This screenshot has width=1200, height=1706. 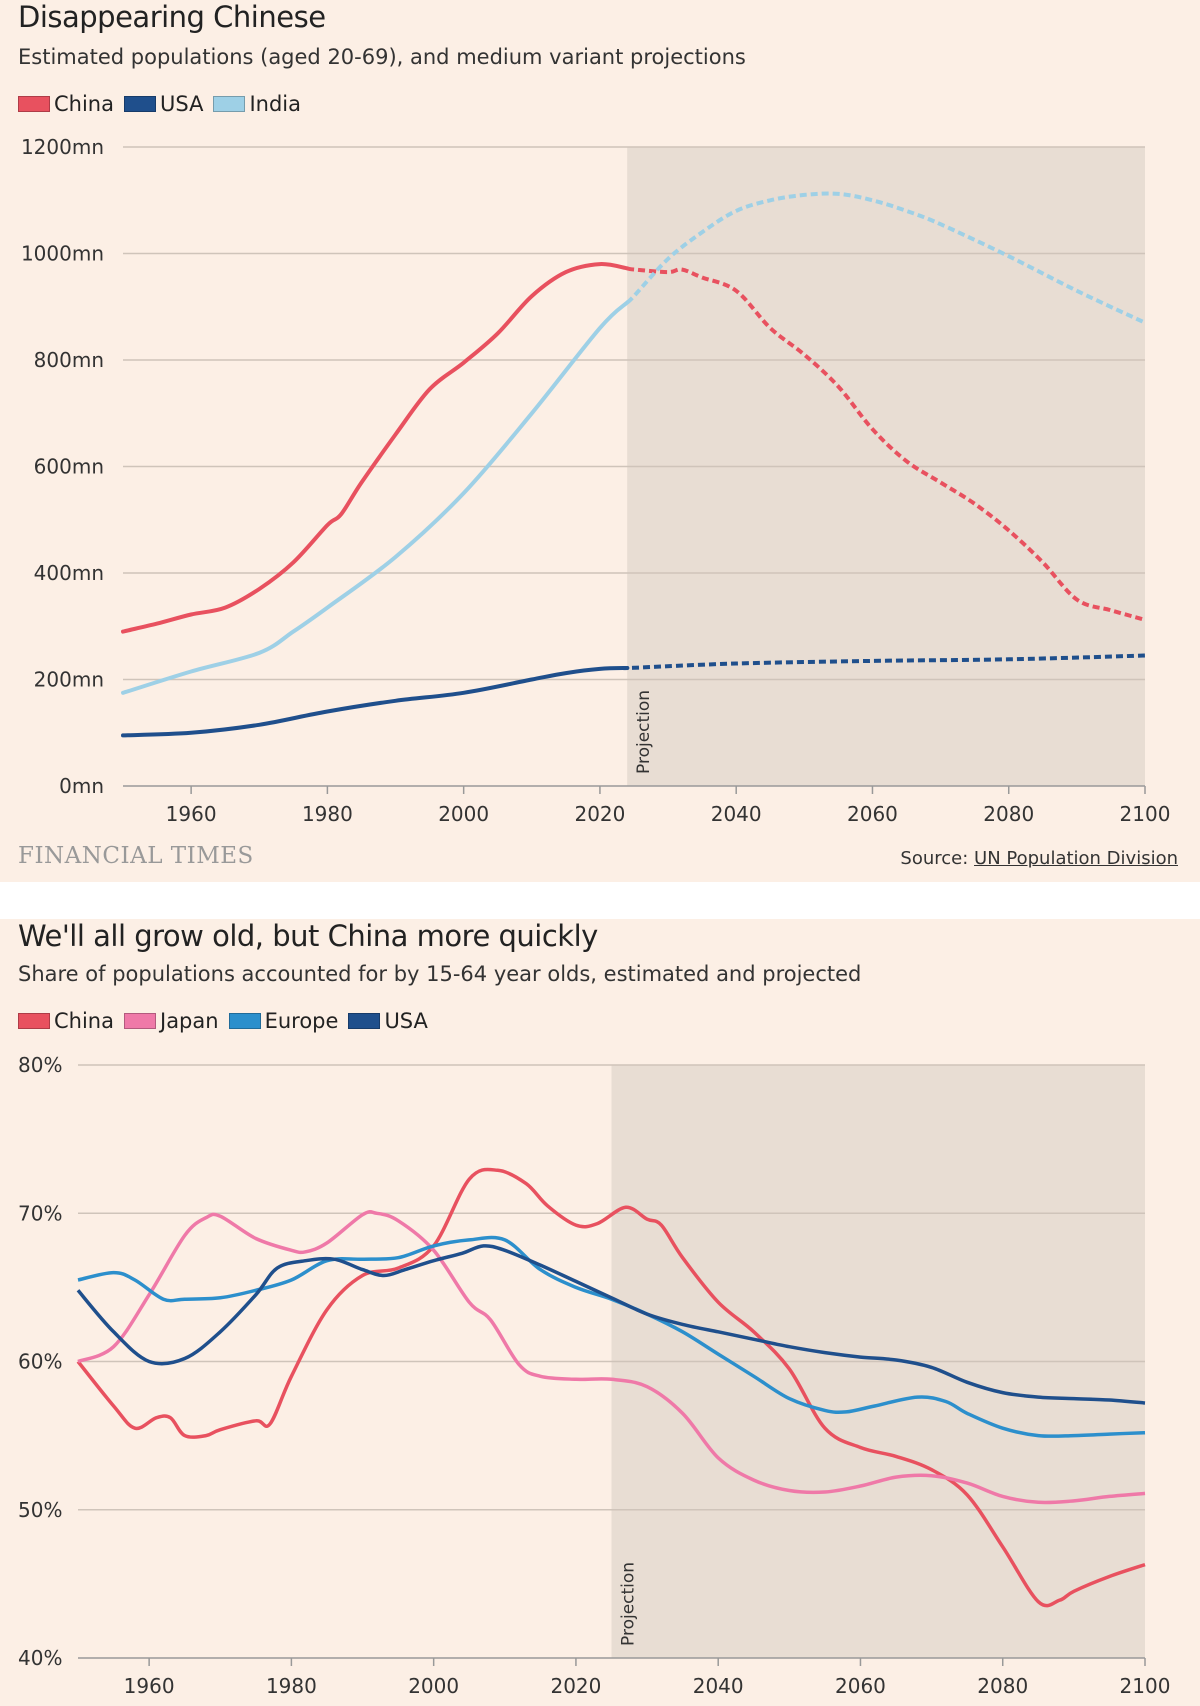 I want to click on y-tick-label: 400mn, so click(x=69, y=573).